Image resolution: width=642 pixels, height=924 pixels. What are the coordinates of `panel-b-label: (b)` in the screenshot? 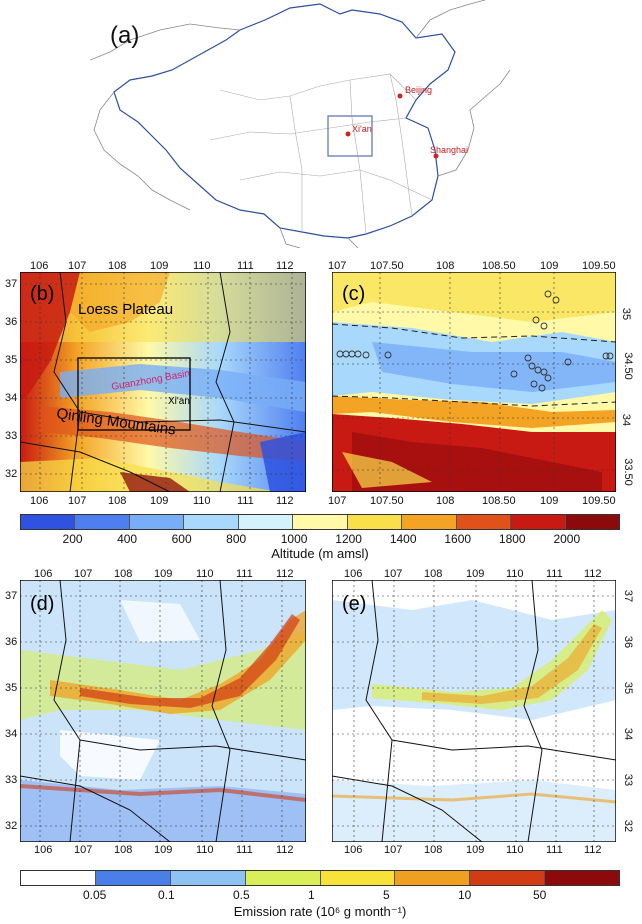 It's located at (42, 294).